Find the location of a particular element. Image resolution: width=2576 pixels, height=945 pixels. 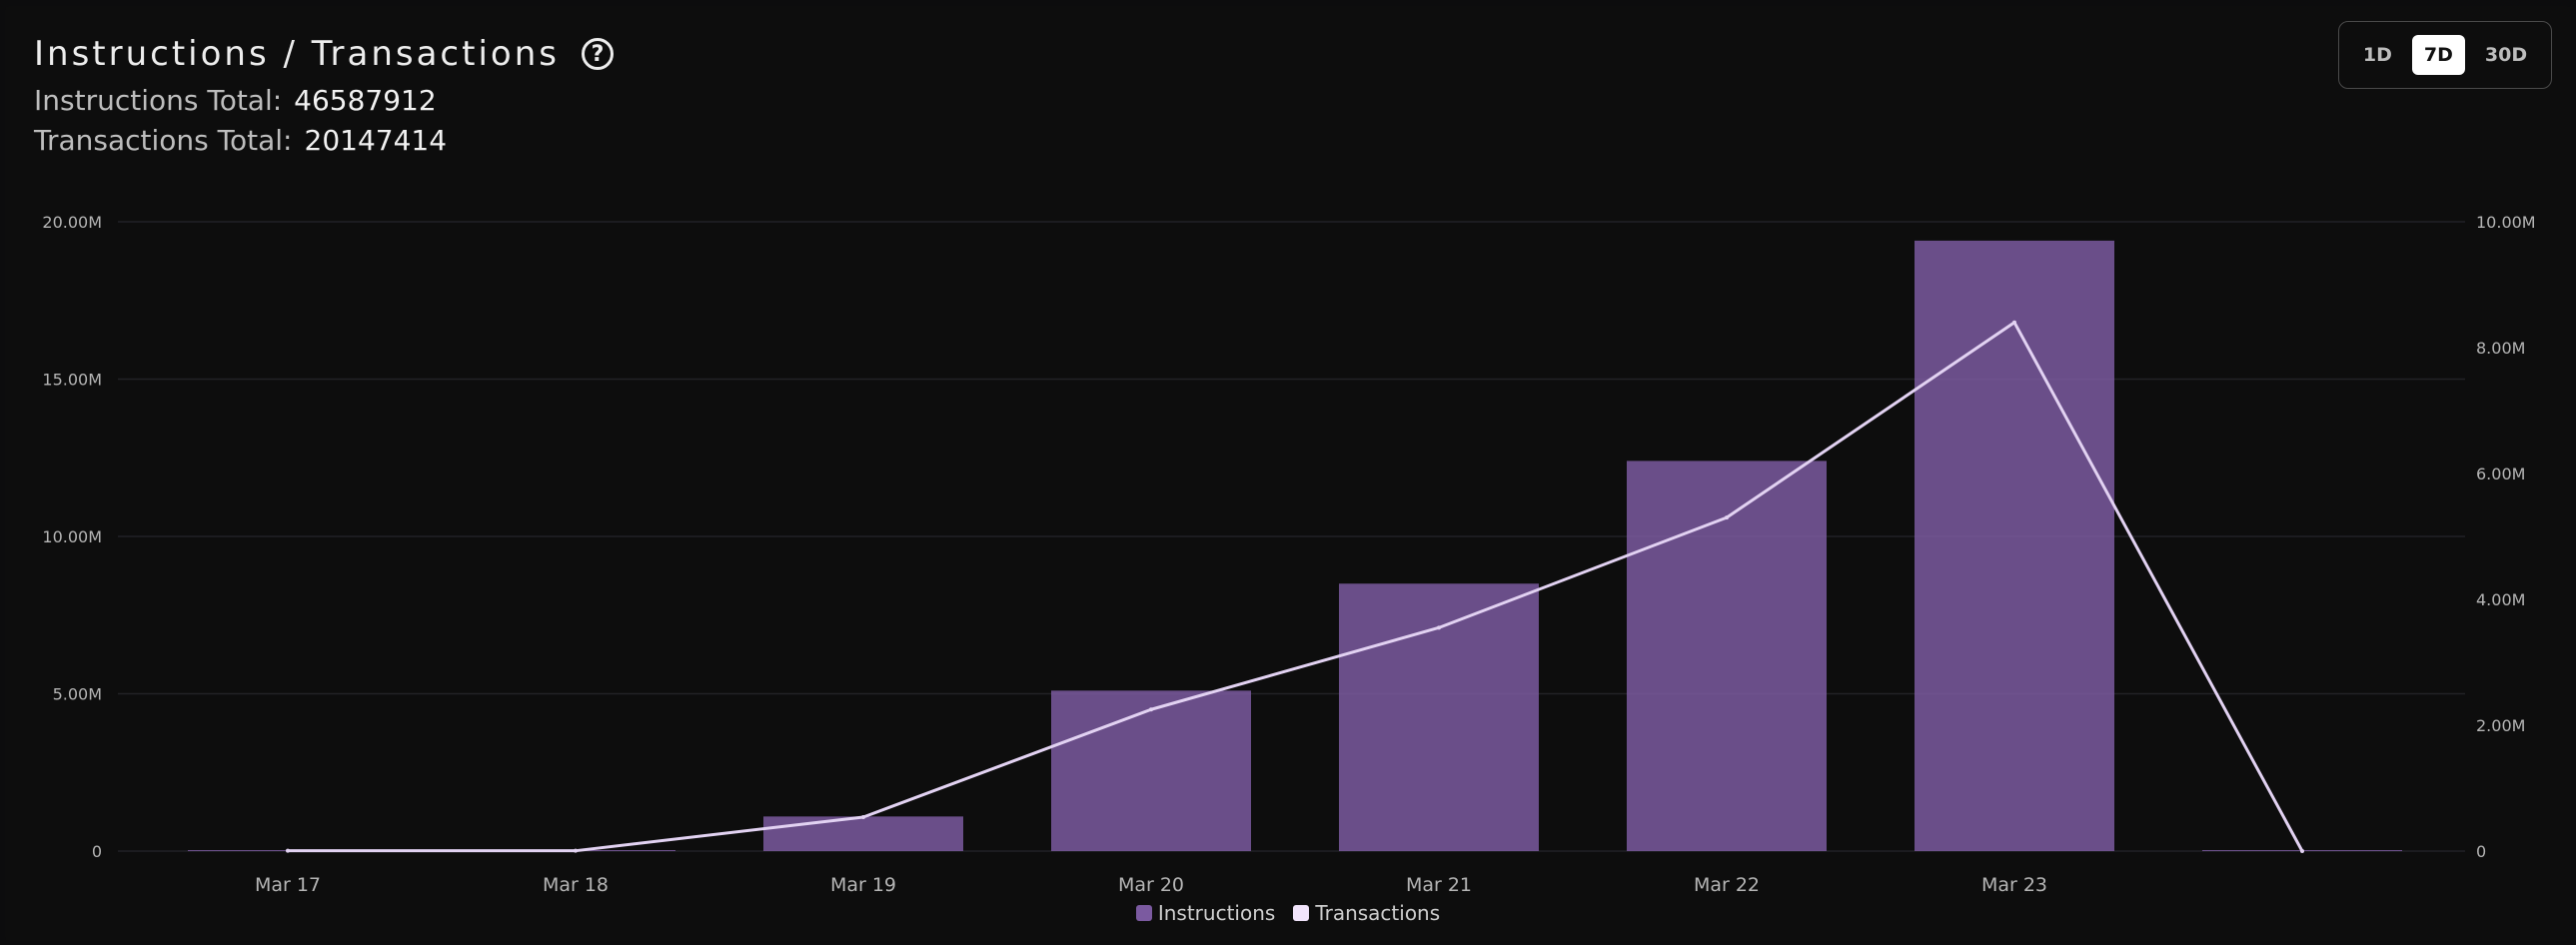

x-tick-label: Mar 22 is located at coordinates (1727, 885).